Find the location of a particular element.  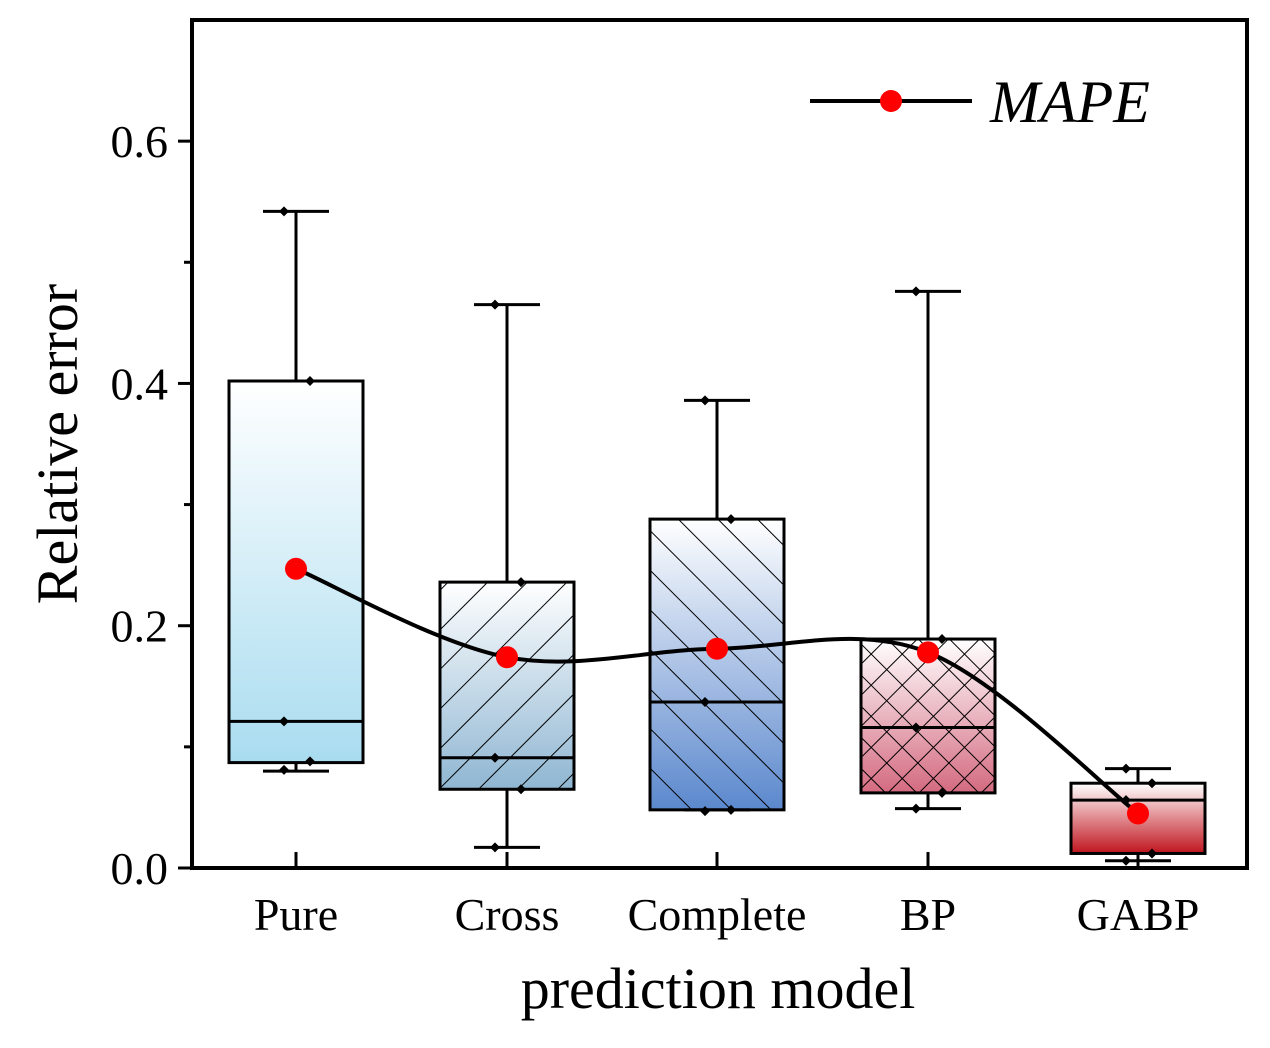

mape-point-complete is located at coordinates (717, 648).